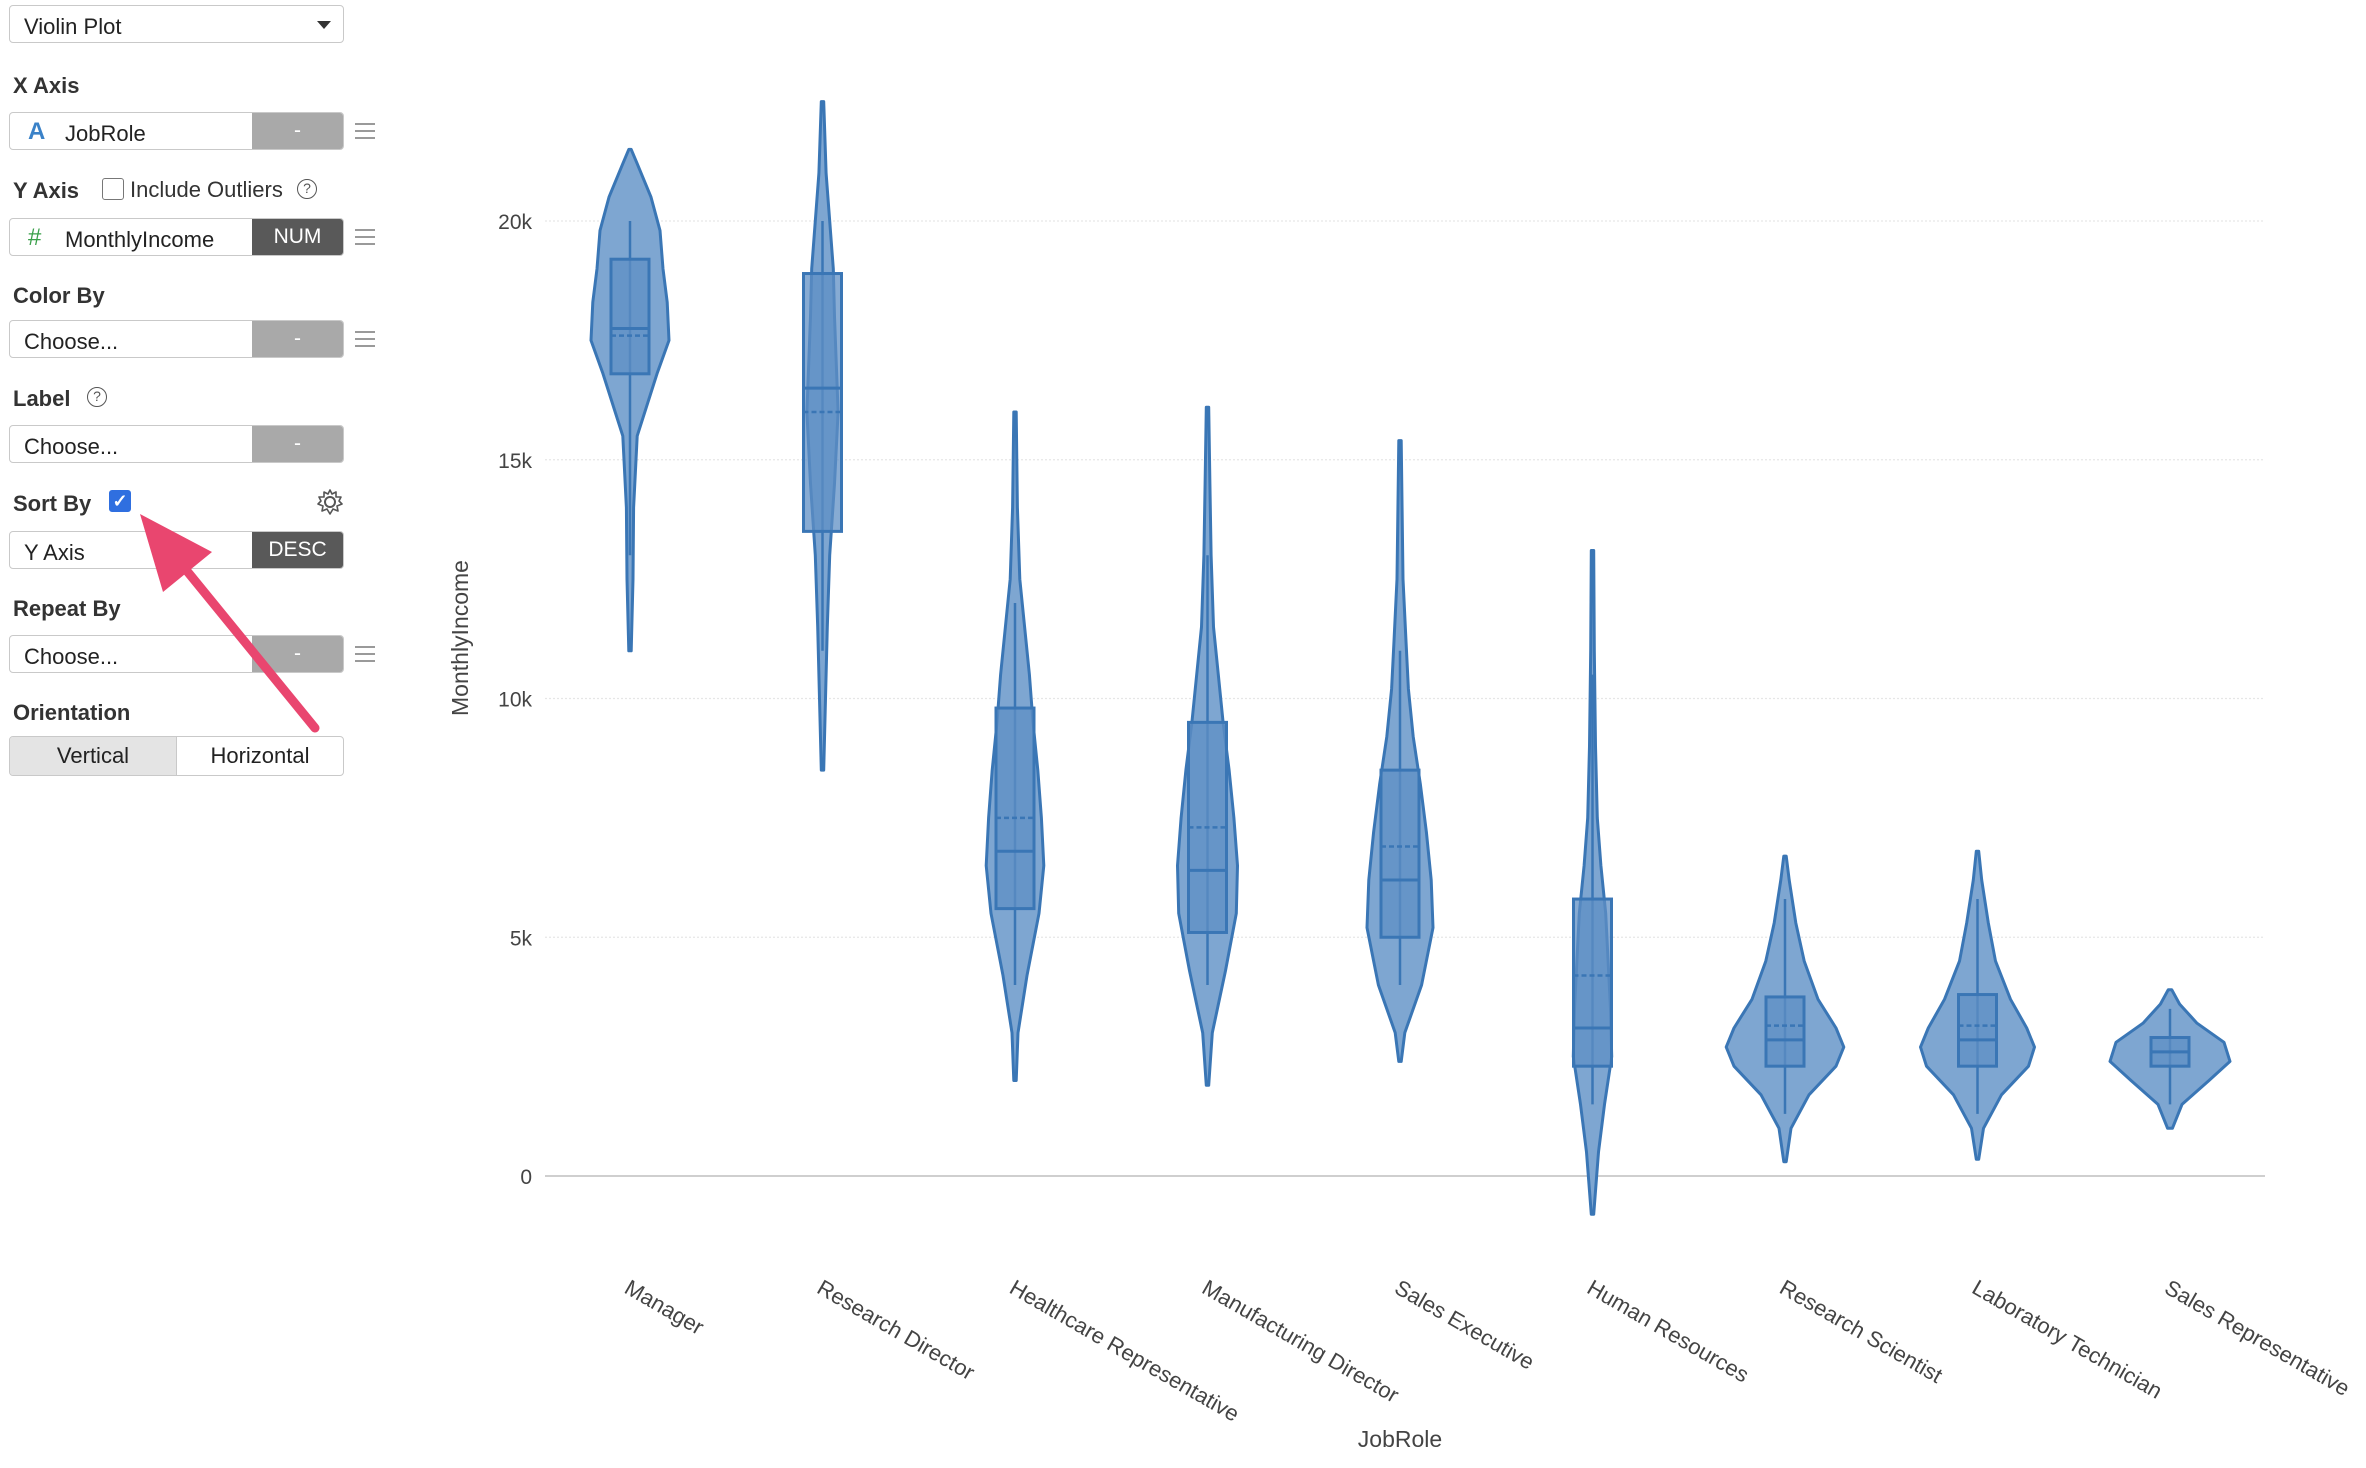 The height and width of the screenshot is (1468, 2366). I want to click on violin-research-director, so click(822, 436).